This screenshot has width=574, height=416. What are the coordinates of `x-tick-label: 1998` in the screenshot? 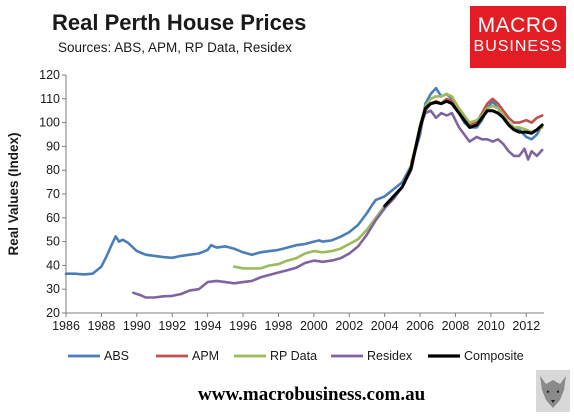 It's located at (279, 326).